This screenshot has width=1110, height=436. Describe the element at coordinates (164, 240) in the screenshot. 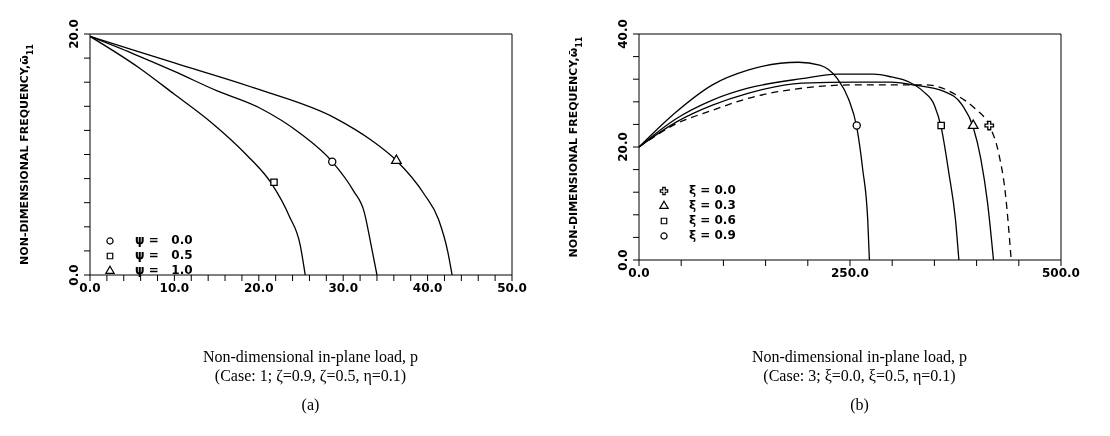

I see `legend-label: ψ = 0.0` at that location.